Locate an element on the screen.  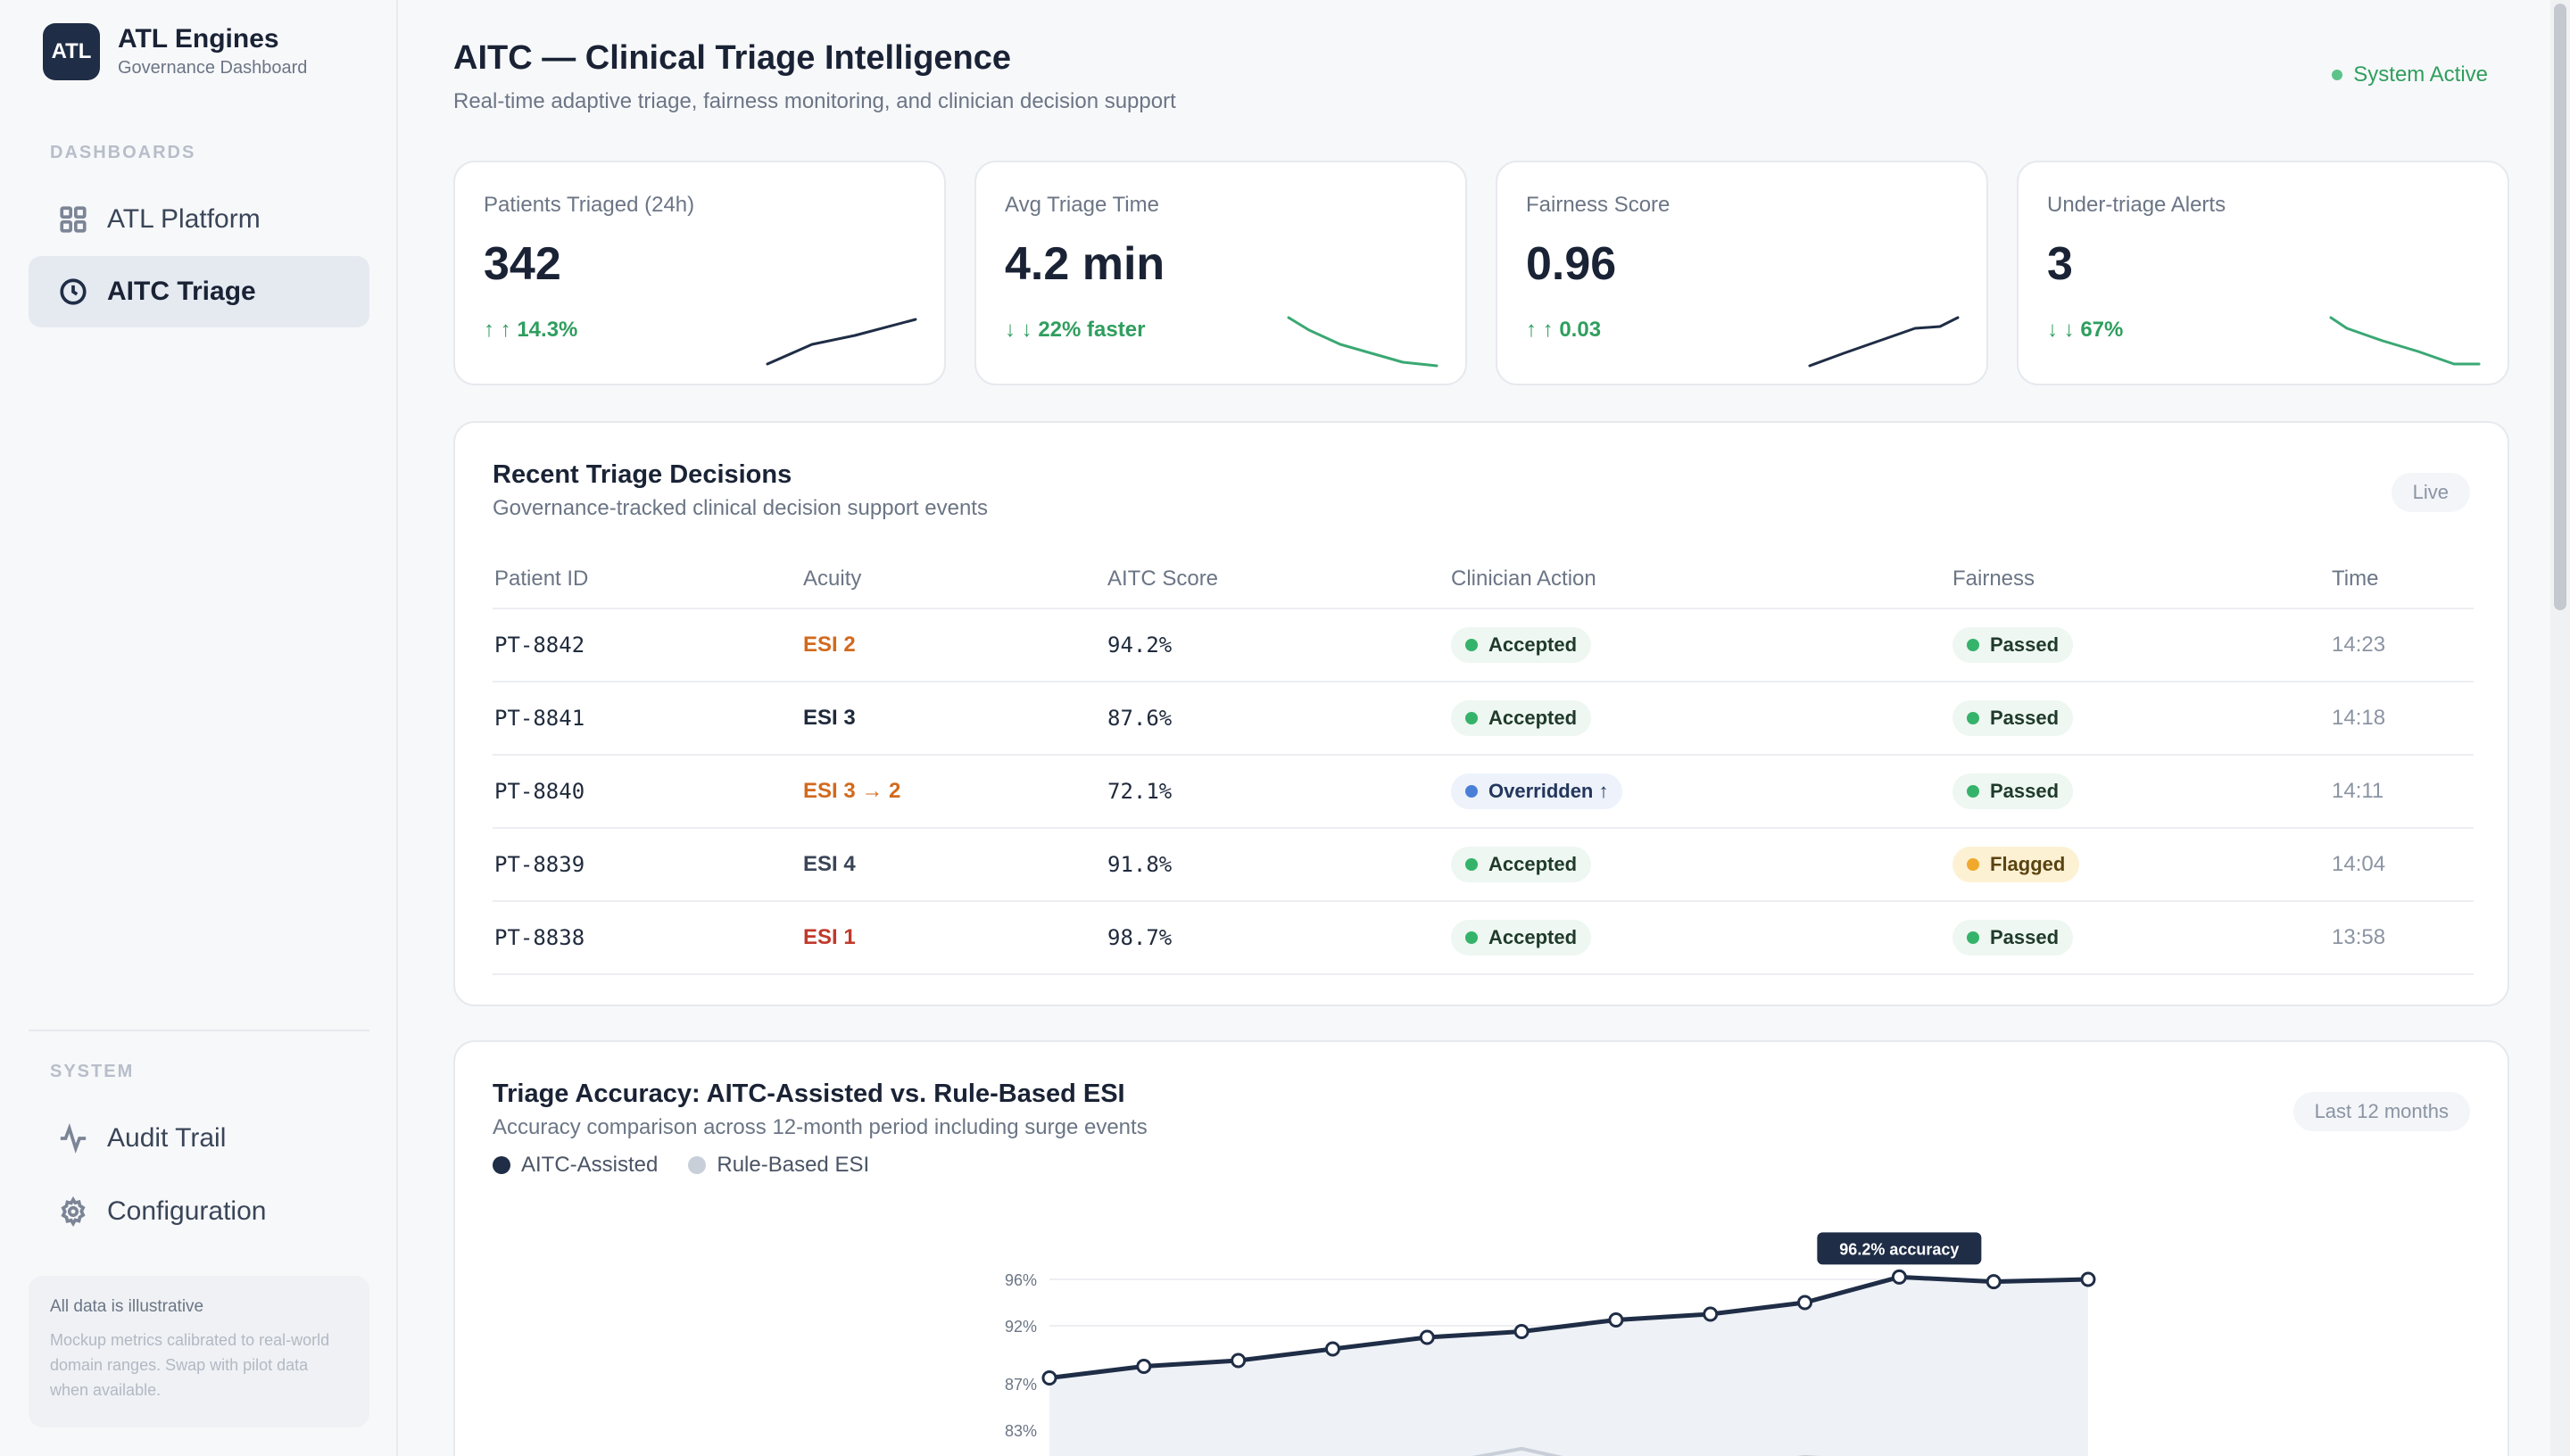
kpi-value: 3 is located at coordinates (2060, 264).